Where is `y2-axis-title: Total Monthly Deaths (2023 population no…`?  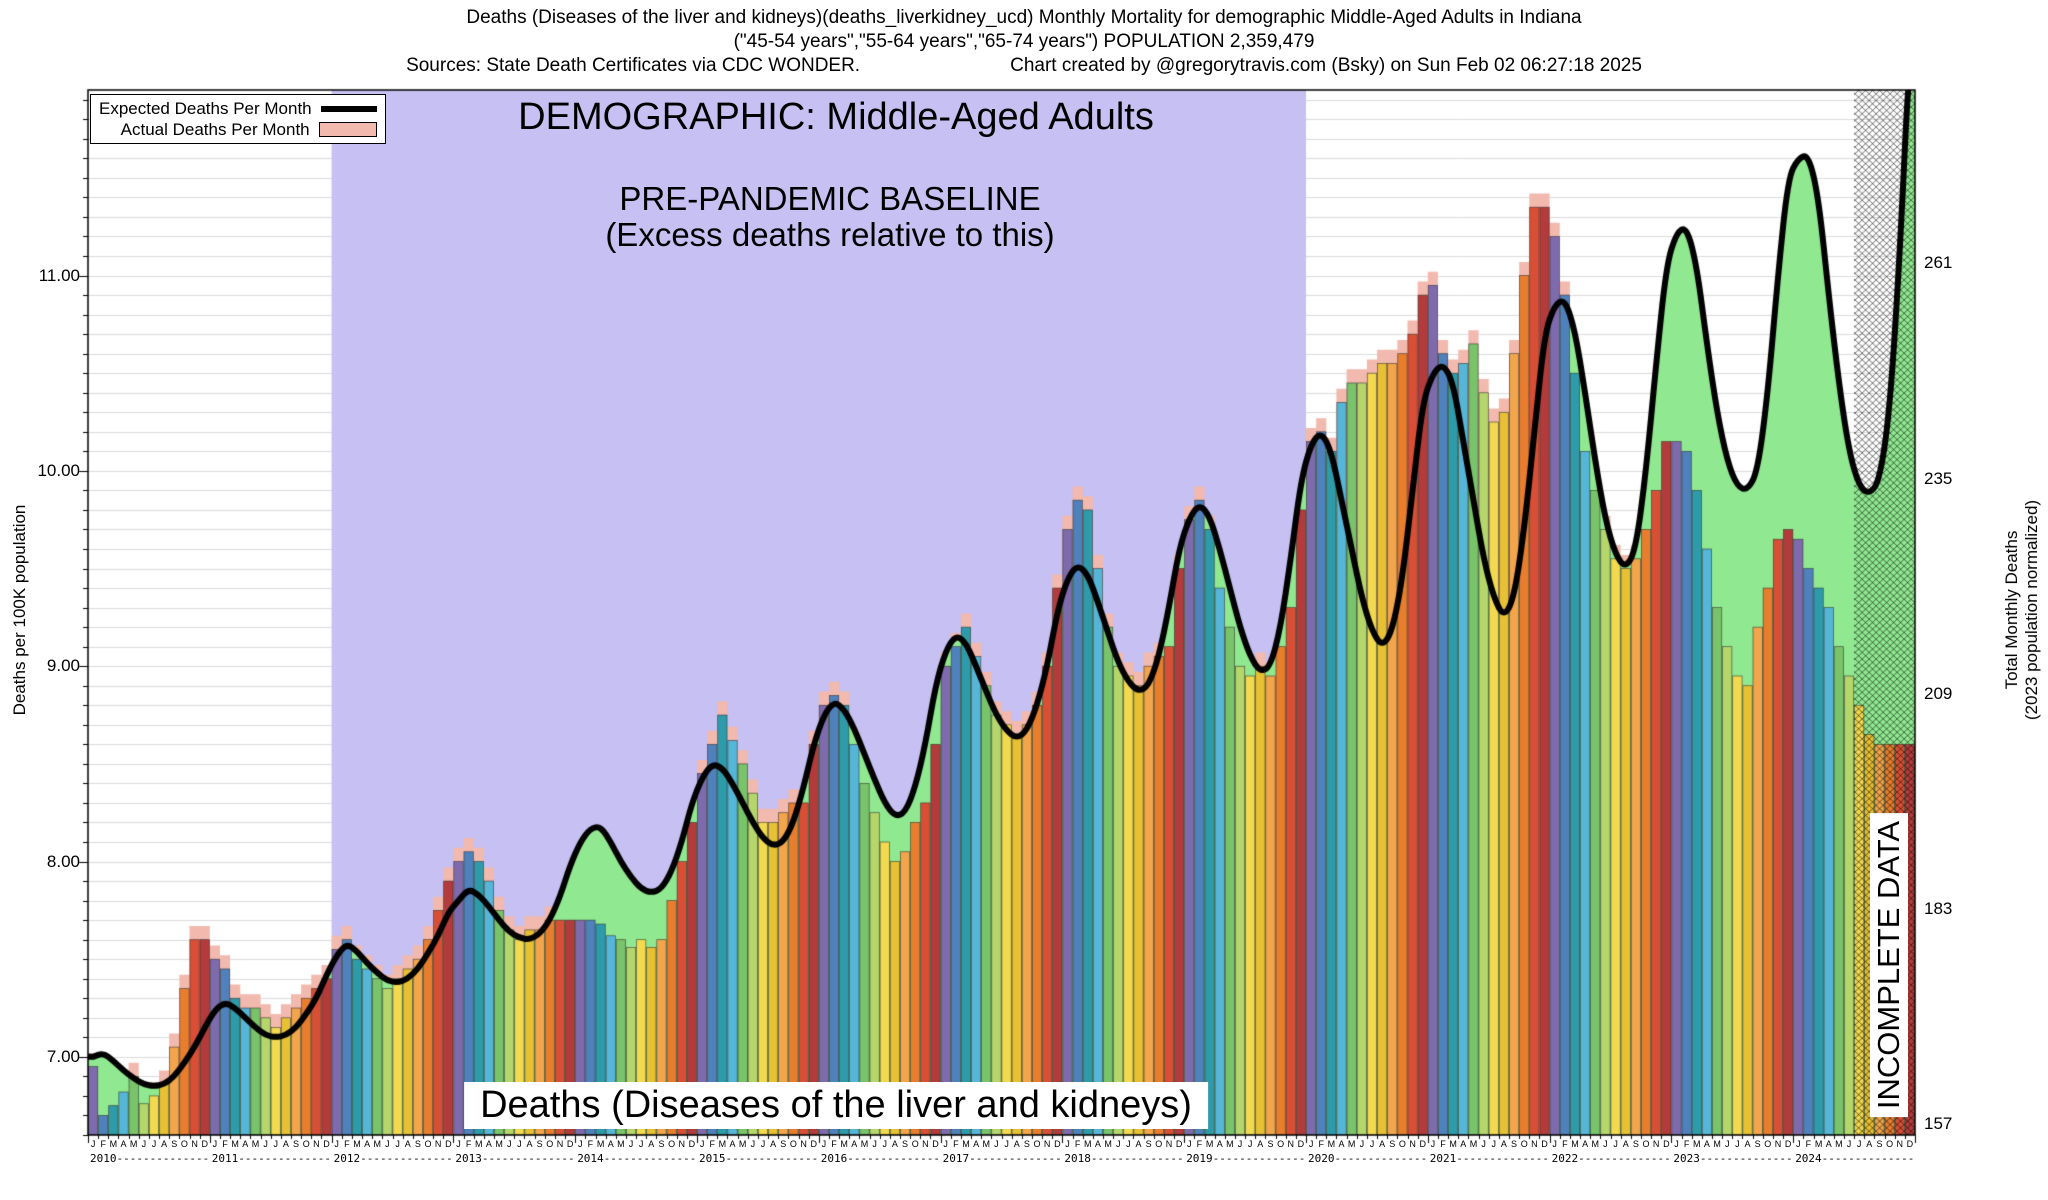
y2-axis-title: Total Monthly Deaths (2023 population no… is located at coordinates (2022, 610).